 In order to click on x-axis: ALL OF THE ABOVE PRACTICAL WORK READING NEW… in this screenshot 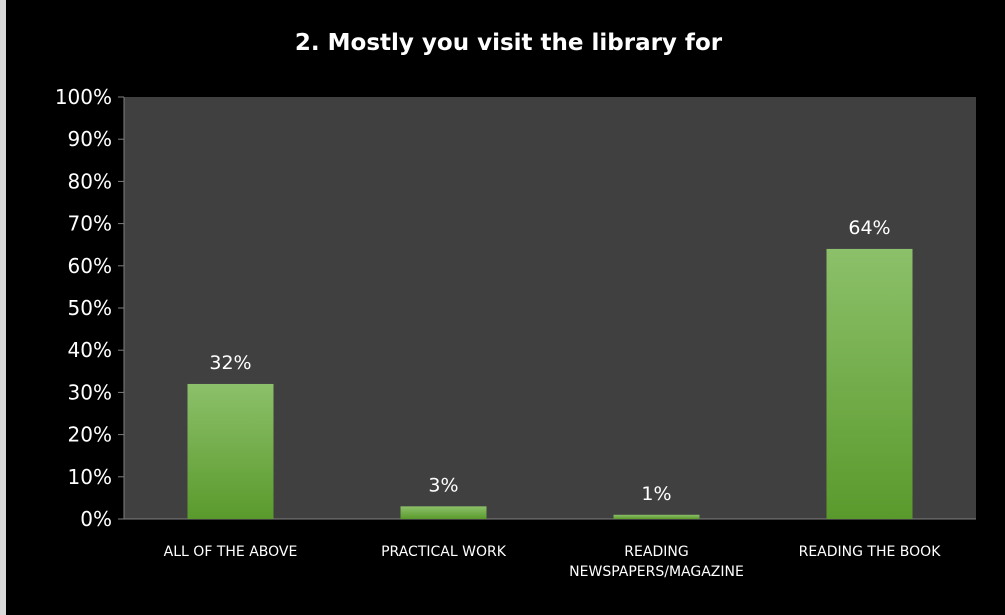, I will do `click(553, 562)`.